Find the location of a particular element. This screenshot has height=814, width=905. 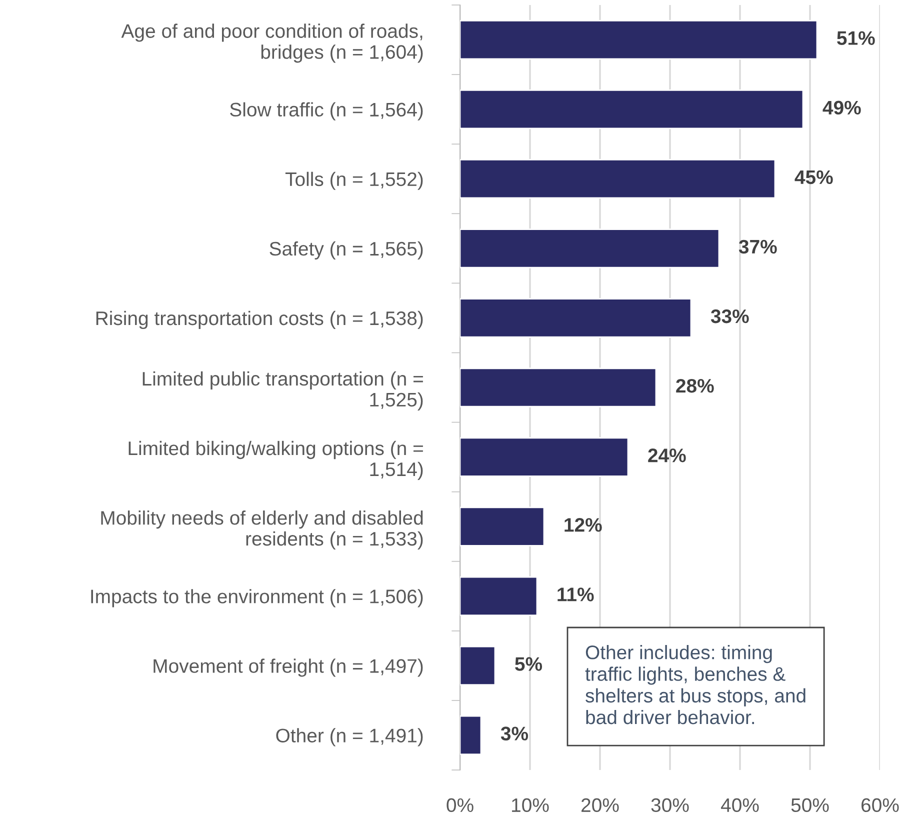

y-tick-label: Impacts to the environment (n = 1,506) is located at coordinates (257, 598).